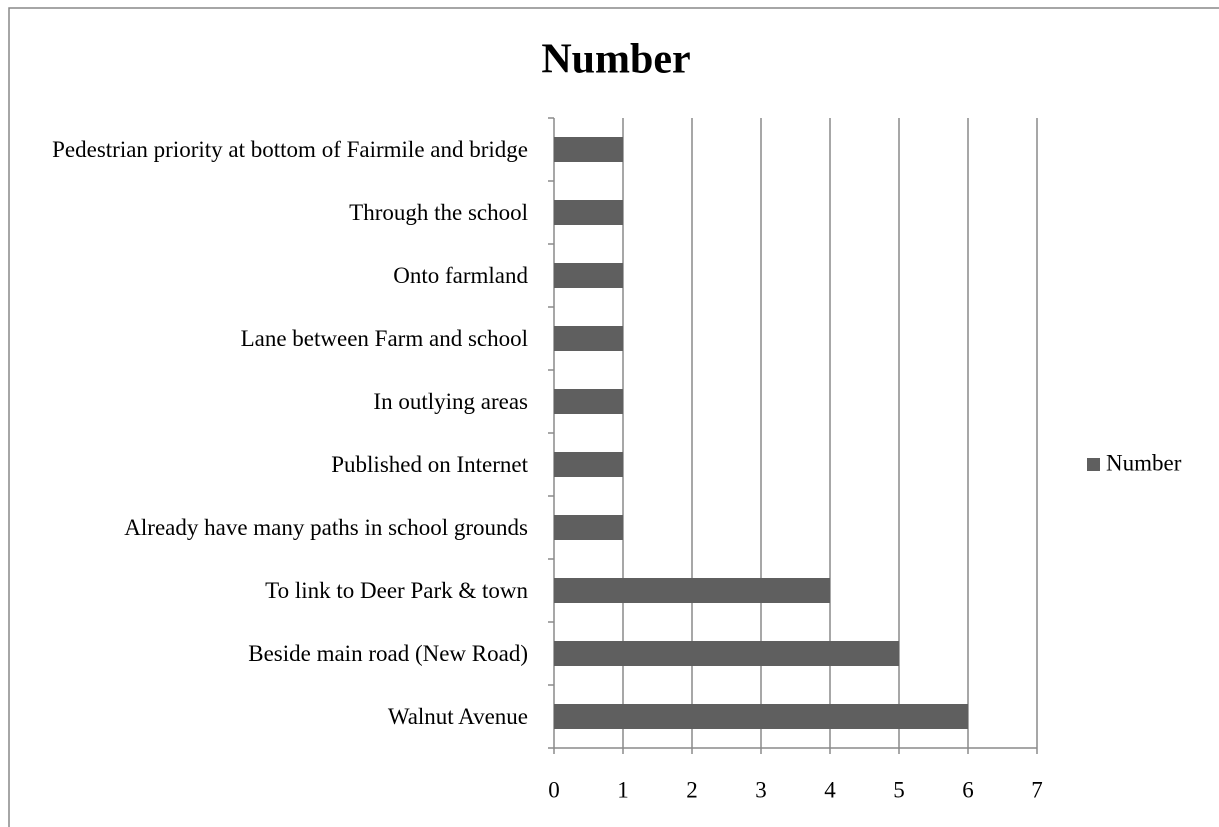  What do you see at coordinates (429, 464) in the screenshot?
I see `y-tick-label: Published on Internet` at bounding box center [429, 464].